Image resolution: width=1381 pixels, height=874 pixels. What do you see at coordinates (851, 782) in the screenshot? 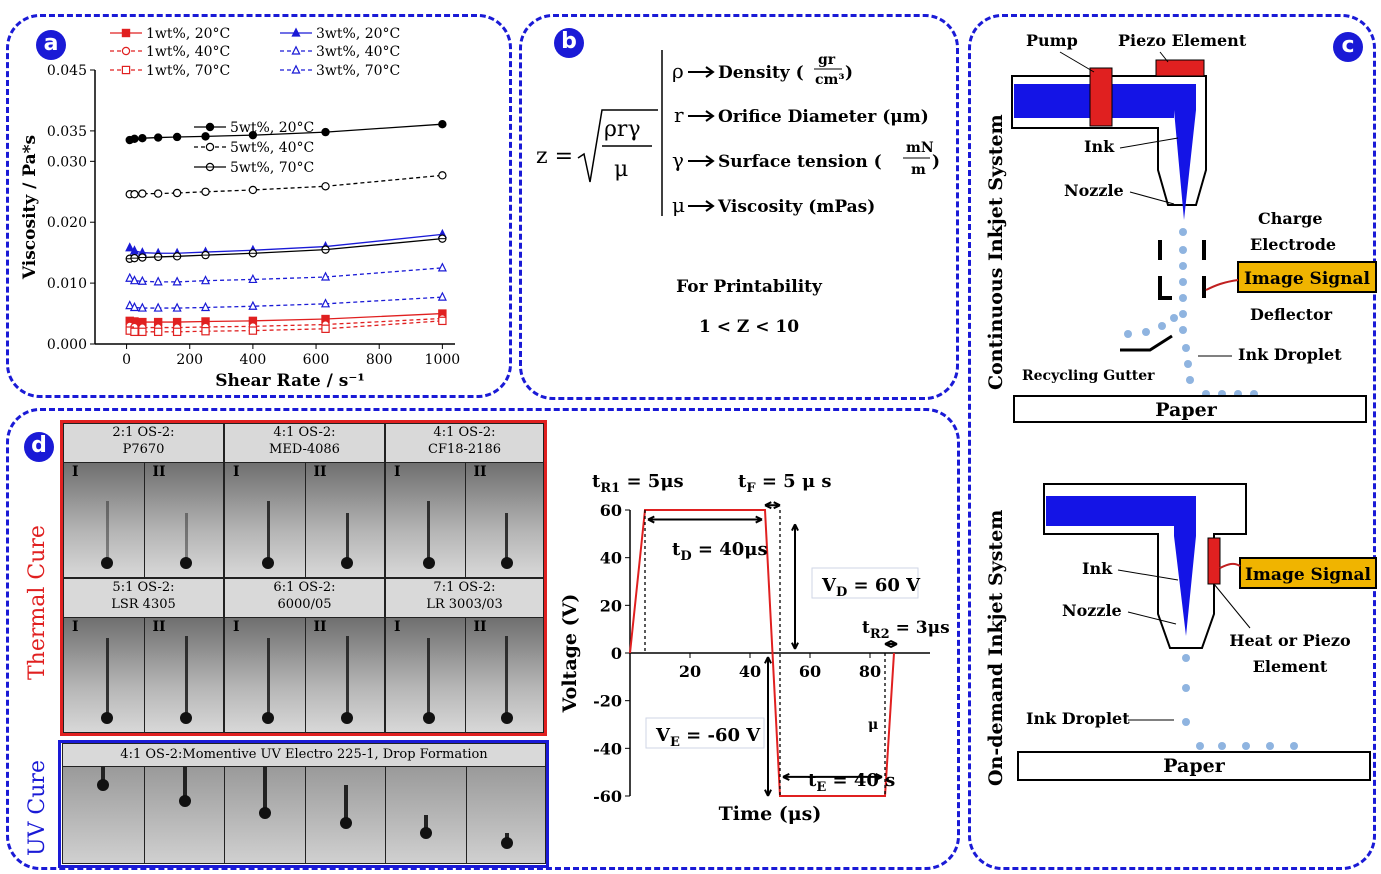
I see `label-te: tE = 40 s` at bounding box center [851, 782].